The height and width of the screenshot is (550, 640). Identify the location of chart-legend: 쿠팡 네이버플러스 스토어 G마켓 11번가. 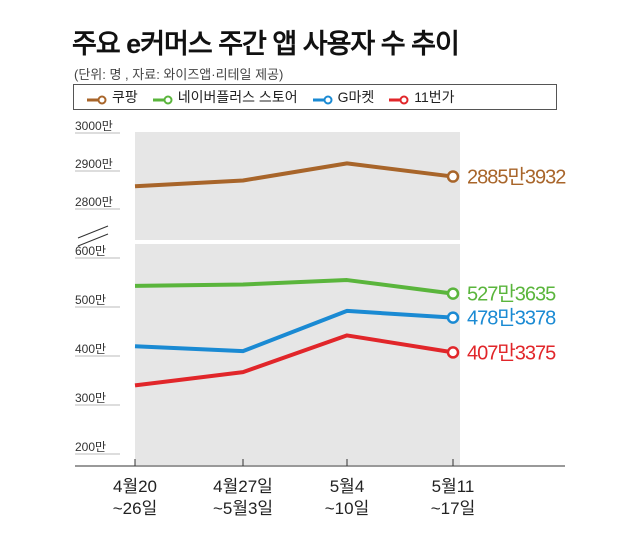
(315, 97).